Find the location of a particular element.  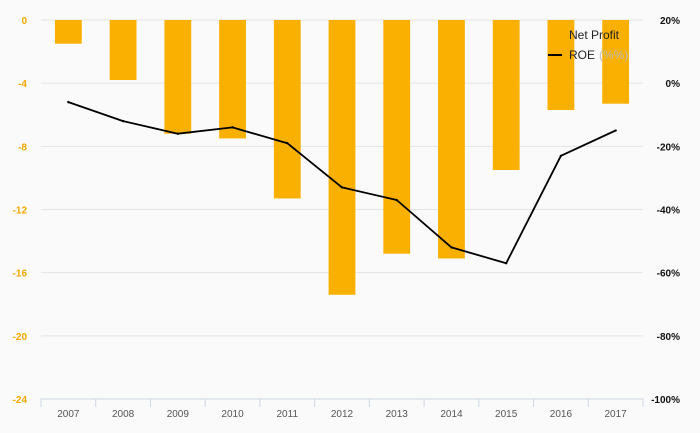

x-tick-label: 2014 is located at coordinates (451, 414).